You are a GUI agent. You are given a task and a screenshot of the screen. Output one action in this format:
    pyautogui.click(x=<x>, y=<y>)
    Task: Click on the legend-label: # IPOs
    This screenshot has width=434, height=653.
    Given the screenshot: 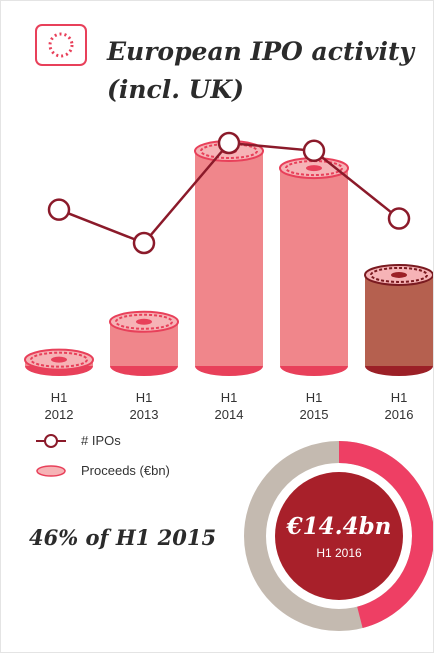 What is the action you would take?
    pyautogui.click(x=101, y=440)
    